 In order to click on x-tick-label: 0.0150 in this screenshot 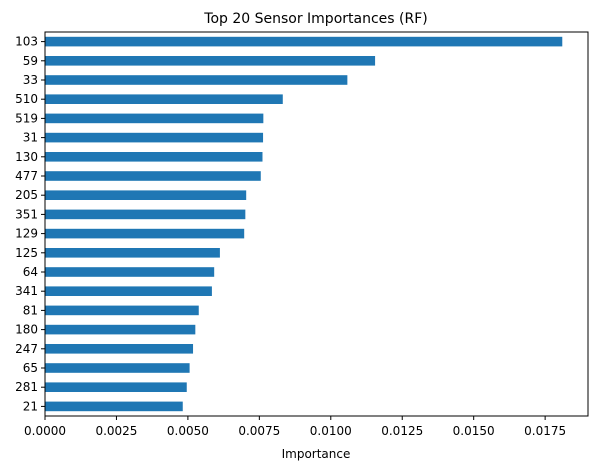, I will do `click(474, 431)`.